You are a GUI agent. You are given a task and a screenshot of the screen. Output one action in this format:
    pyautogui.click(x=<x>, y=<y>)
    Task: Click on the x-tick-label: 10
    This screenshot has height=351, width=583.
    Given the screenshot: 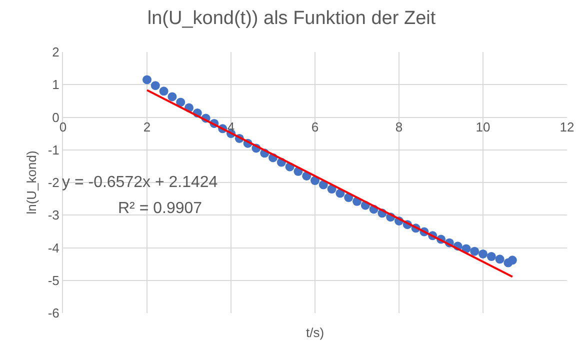 What is the action you would take?
    pyautogui.click(x=483, y=126)
    